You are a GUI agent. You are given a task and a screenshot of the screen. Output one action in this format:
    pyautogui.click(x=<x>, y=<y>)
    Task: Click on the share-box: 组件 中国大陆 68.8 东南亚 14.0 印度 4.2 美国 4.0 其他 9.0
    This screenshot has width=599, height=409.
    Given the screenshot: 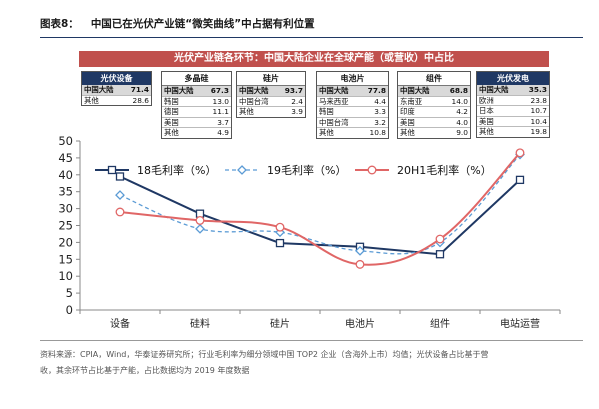 What is the action you would take?
    pyautogui.click(x=434, y=105)
    